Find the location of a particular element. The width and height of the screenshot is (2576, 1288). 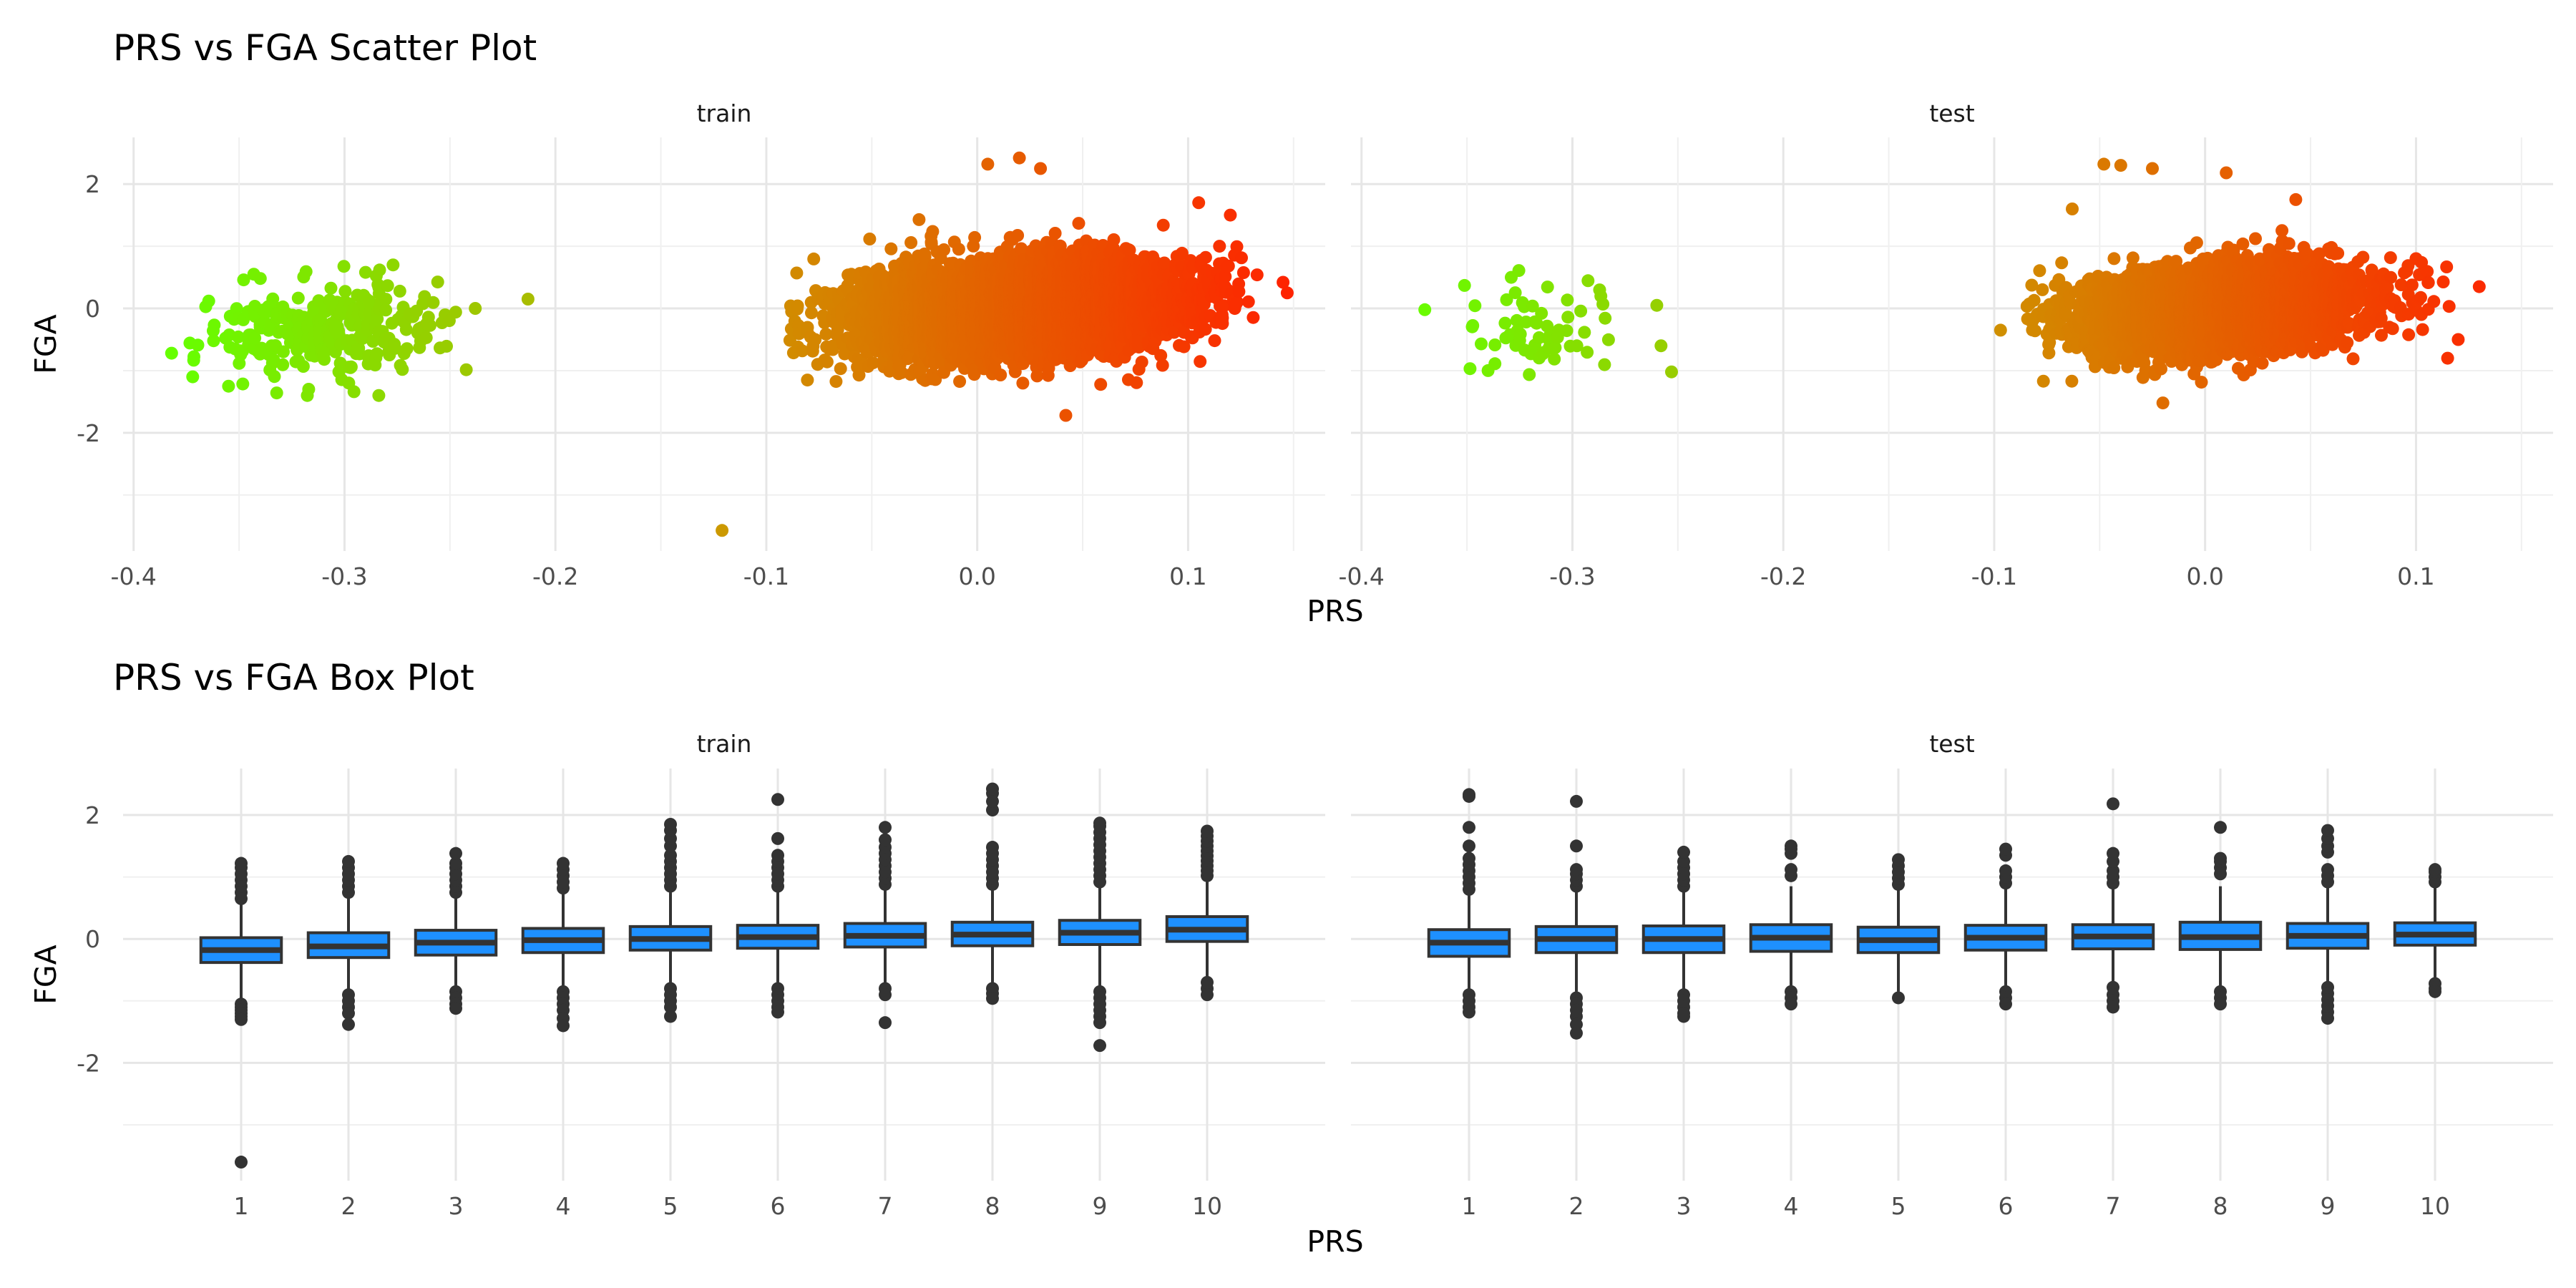

scatter-x-tick-label: 0.0 is located at coordinates (976, 576).